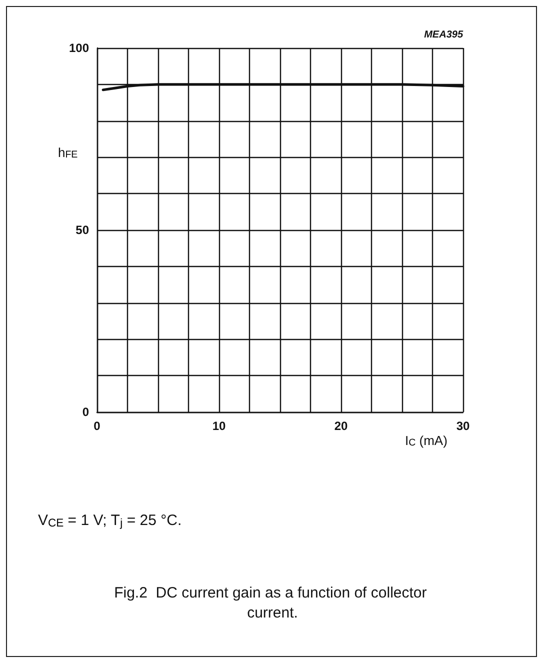 The image size is (545, 665). What do you see at coordinates (463, 426) in the screenshot?
I see `x-tick-label: 30` at bounding box center [463, 426].